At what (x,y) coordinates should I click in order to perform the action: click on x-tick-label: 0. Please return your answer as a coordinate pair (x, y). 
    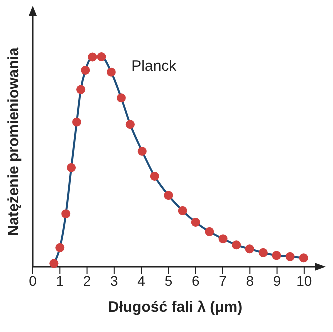
    Looking at the image, I should click on (33, 280).